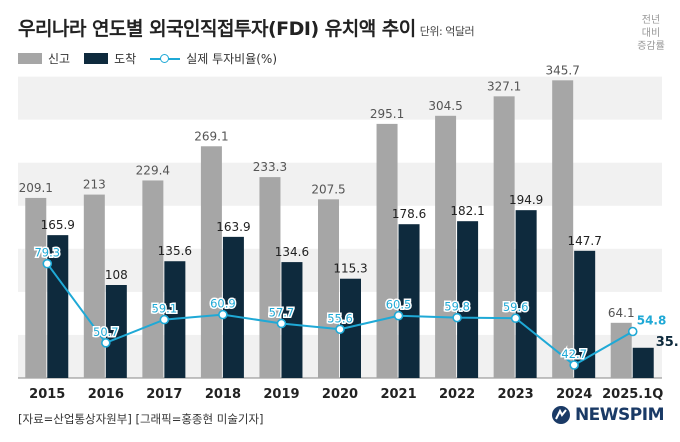  I want to click on label-declared-2019: 233.3, so click(270, 167).